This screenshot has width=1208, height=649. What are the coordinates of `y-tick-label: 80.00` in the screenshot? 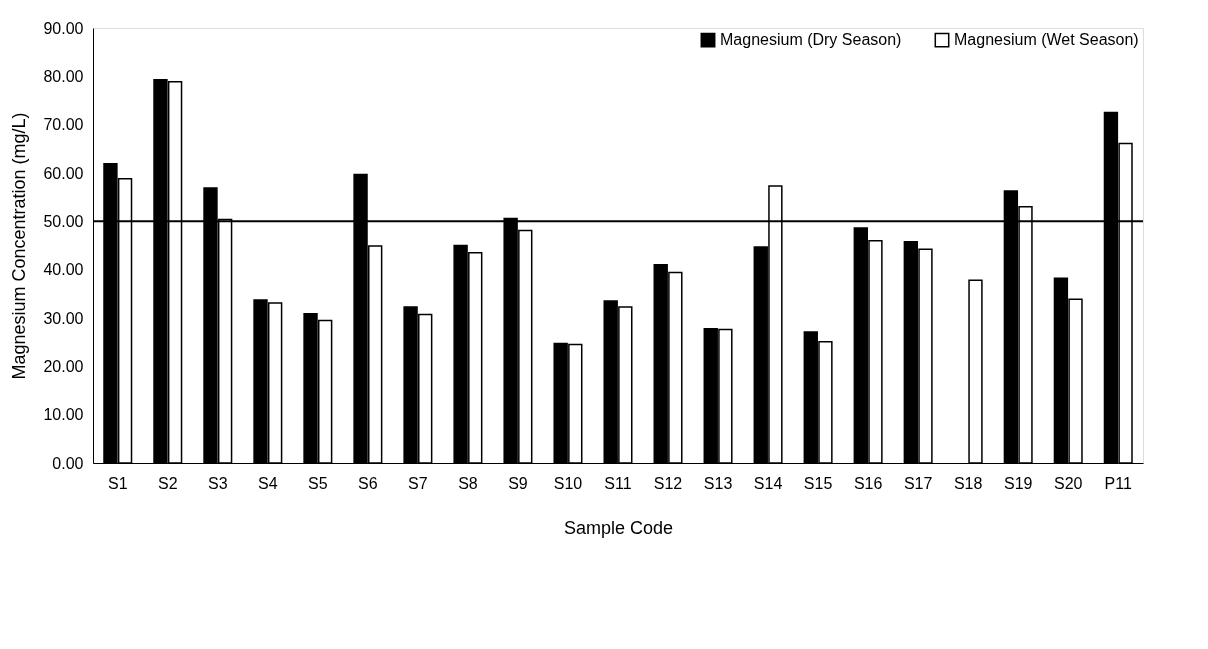 It's located at (63, 76).